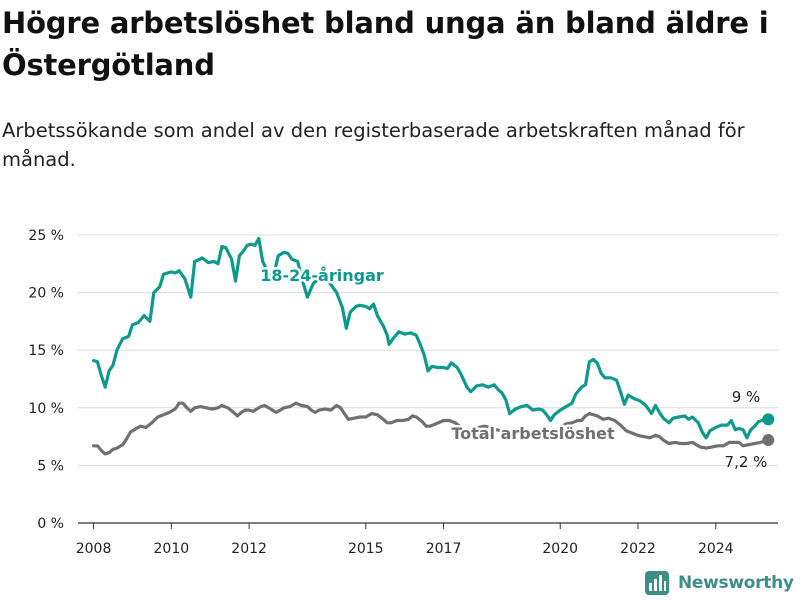 This screenshot has height=600, width=800. I want to click on series-label-youth: 18-24-åringar, so click(322, 275).